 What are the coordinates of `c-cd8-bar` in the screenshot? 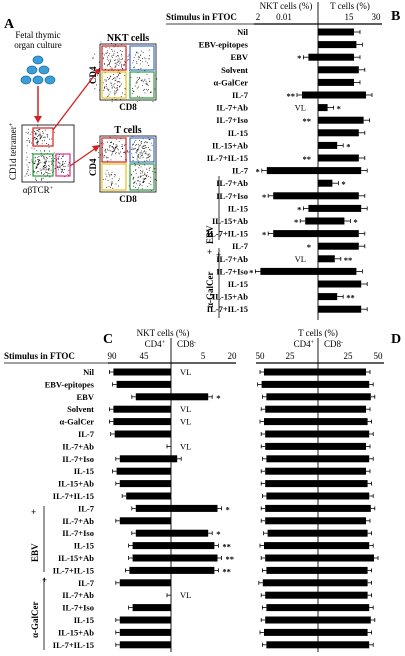 It's located at (193, 546).